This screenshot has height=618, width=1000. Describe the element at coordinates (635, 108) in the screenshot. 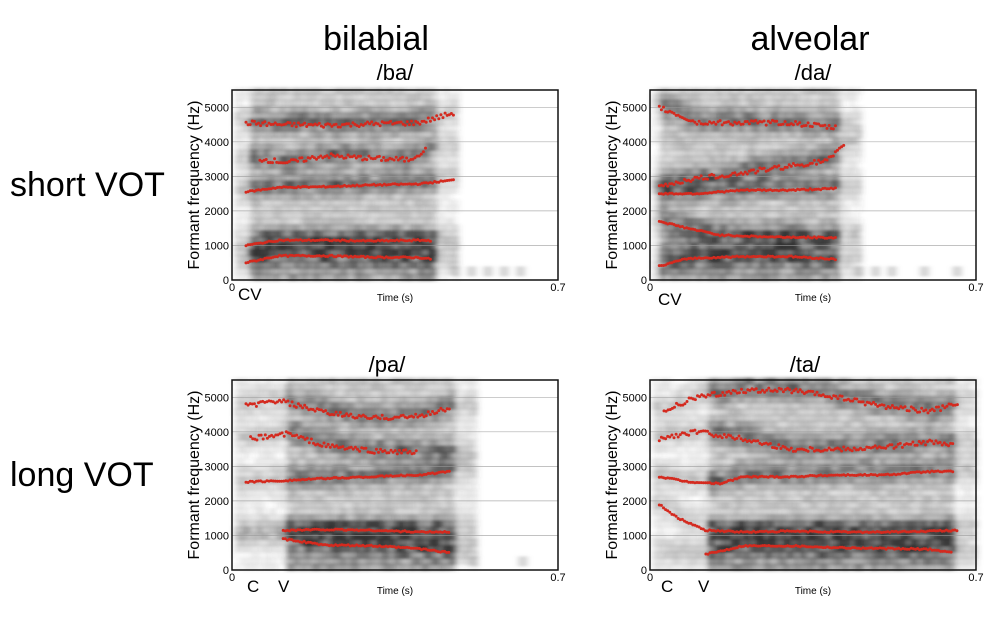

I see `y-tick-label: 5000` at that location.